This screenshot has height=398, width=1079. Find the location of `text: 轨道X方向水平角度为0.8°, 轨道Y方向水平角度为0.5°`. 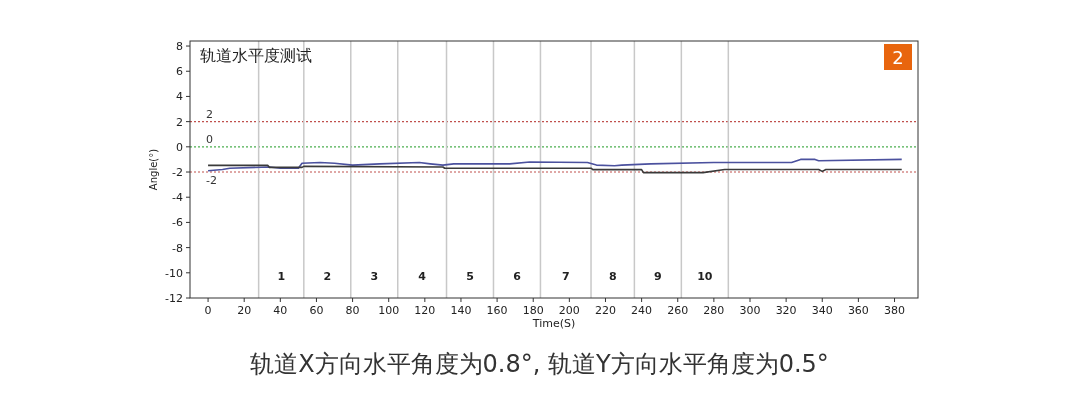

text: 轨道X方向水平角度为0.8°, 轨道Y方向水平角度为0.5° is located at coordinates (539, 364).